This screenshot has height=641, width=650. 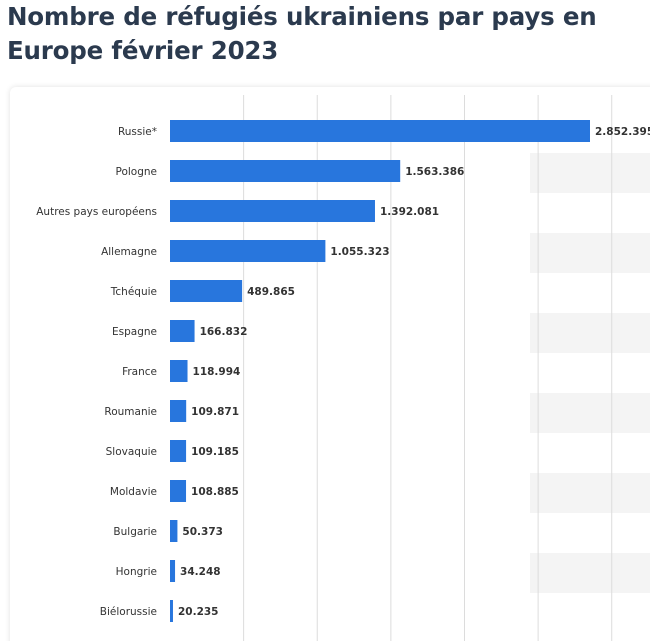 I want to click on value-label: 50.373, so click(x=202, y=532).